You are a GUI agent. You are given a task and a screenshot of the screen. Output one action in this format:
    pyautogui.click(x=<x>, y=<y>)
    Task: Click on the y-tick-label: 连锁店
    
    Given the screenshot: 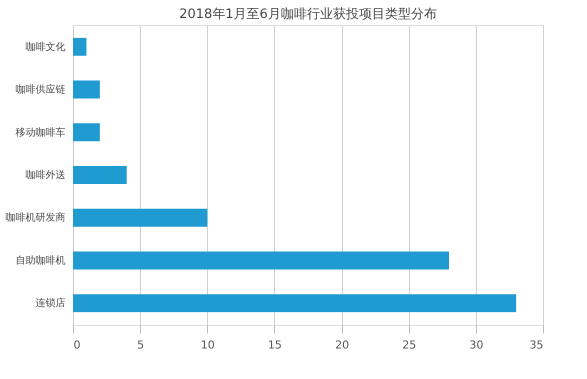 What is the action you would take?
    pyautogui.click(x=51, y=303)
    